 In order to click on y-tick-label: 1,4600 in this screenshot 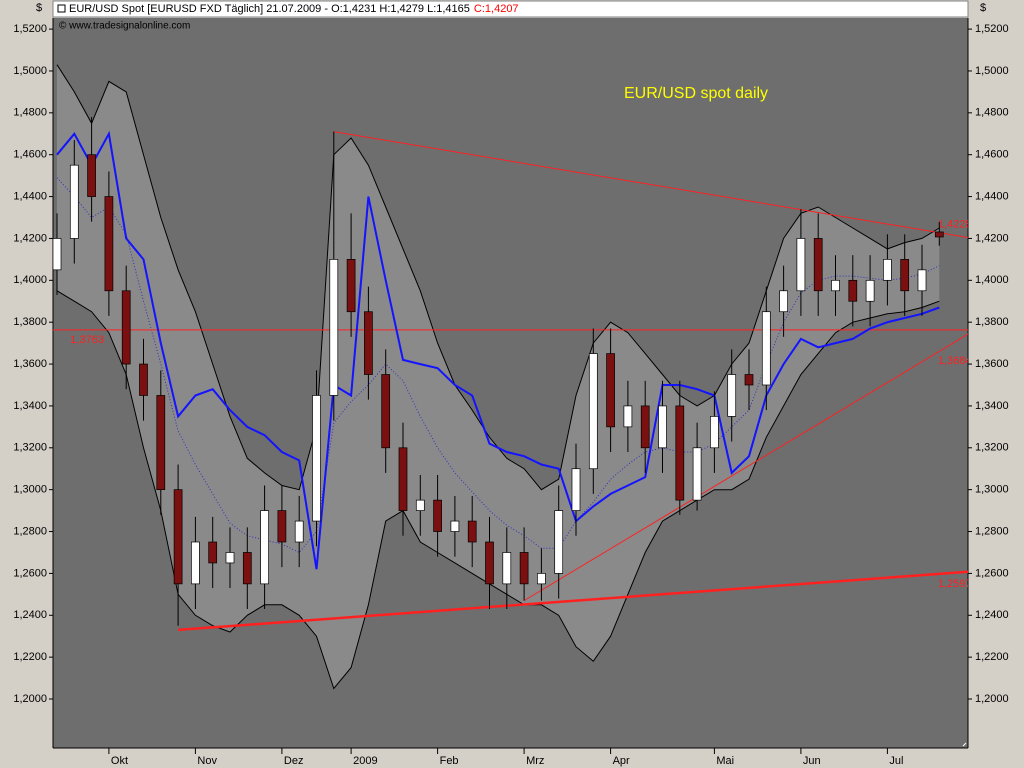, I will do `click(30, 155)`.